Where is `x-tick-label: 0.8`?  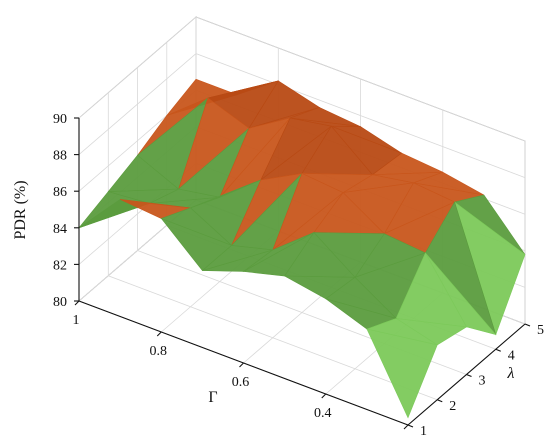
x-tick-label: 0.8 is located at coordinates (159, 351).